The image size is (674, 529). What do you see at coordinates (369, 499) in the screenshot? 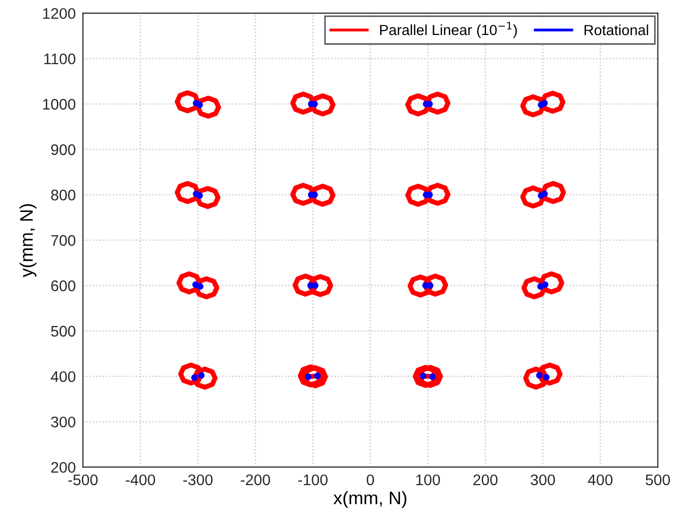
I see `x-axis-title: x(mm, N)` at bounding box center [369, 499].